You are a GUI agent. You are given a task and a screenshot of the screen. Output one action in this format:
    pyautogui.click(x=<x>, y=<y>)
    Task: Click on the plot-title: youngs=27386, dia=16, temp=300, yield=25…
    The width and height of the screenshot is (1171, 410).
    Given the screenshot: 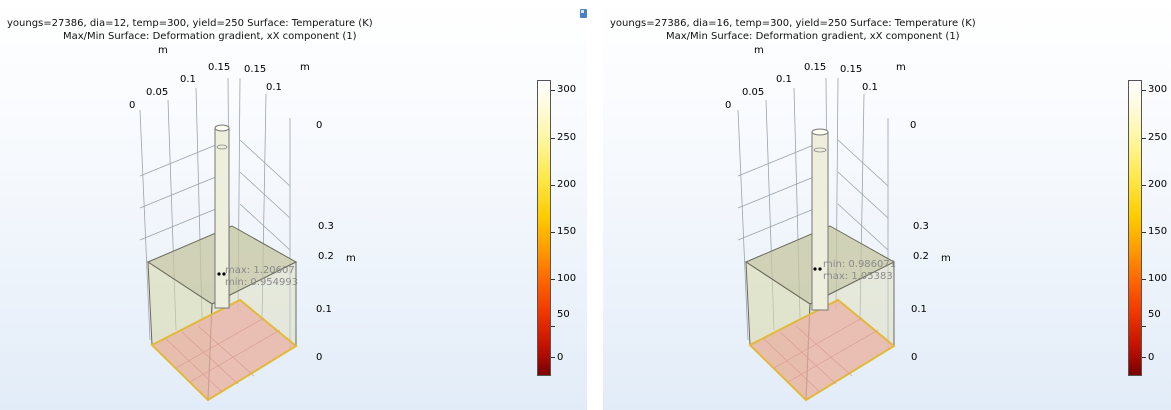 What is the action you would take?
    pyautogui.click(x=793, y=23)
    